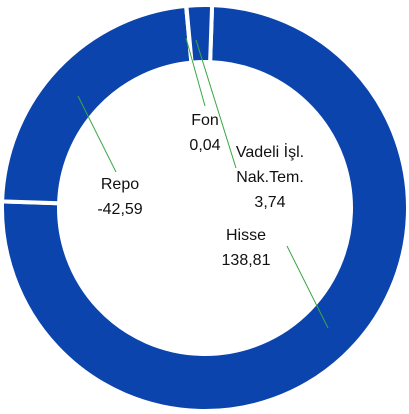 This screenshot has width=409, height=414. Describe the element at coordinates (246, 260) in the screenshot. I see `value-label: 138,81` at that location.